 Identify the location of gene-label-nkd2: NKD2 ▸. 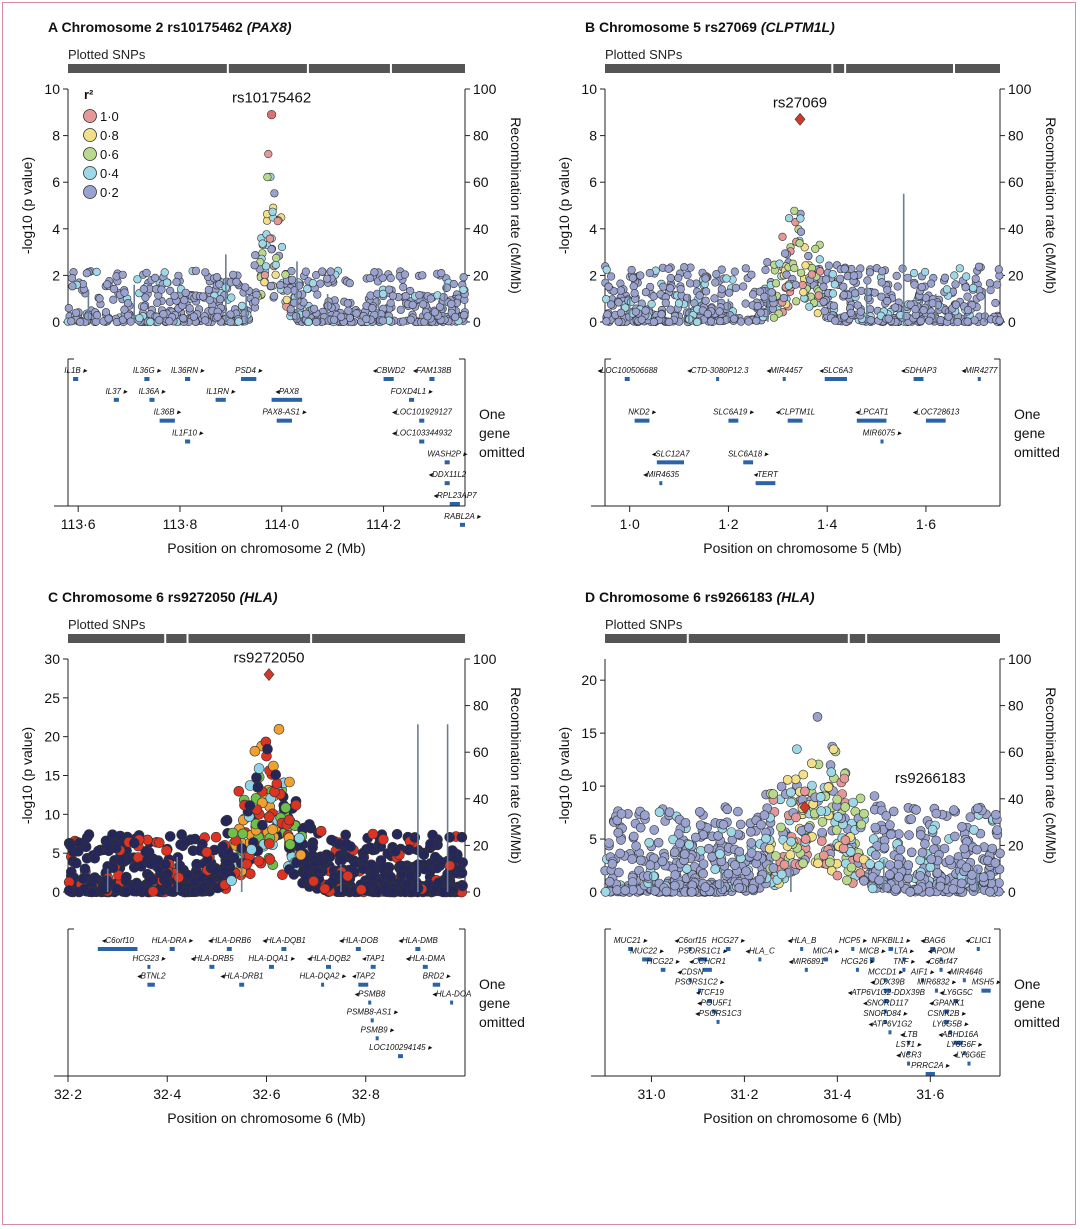
(642, 412).